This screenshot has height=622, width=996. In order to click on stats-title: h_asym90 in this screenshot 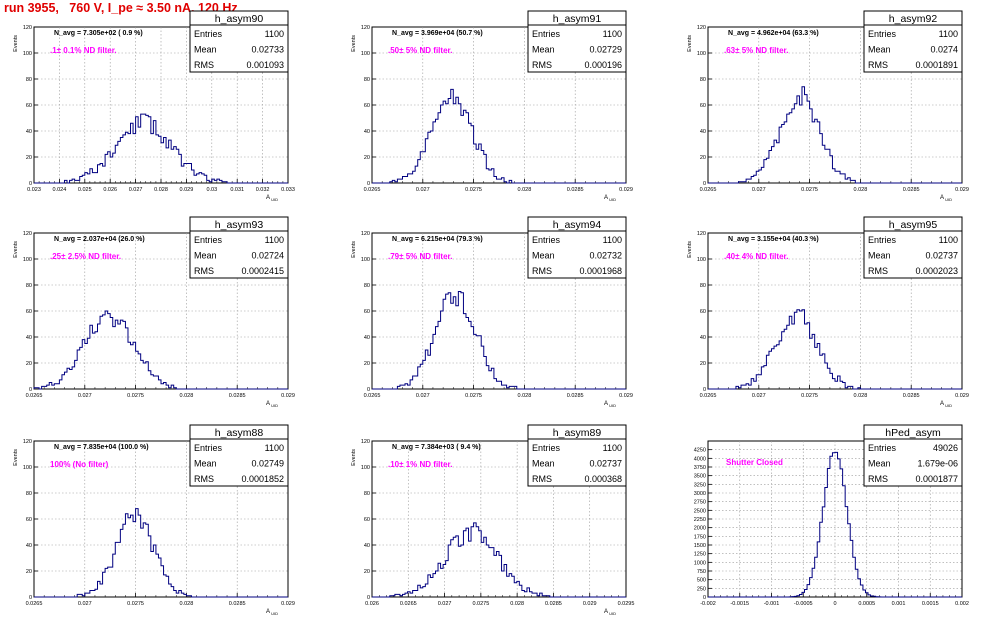, I will do `click(239, 19)`.